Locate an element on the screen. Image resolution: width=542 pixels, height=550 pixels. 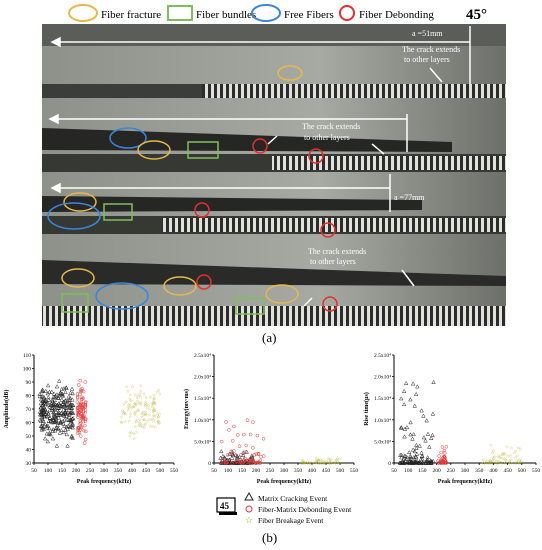
x-tick-label: 500 is located at coordinates (522, 471).